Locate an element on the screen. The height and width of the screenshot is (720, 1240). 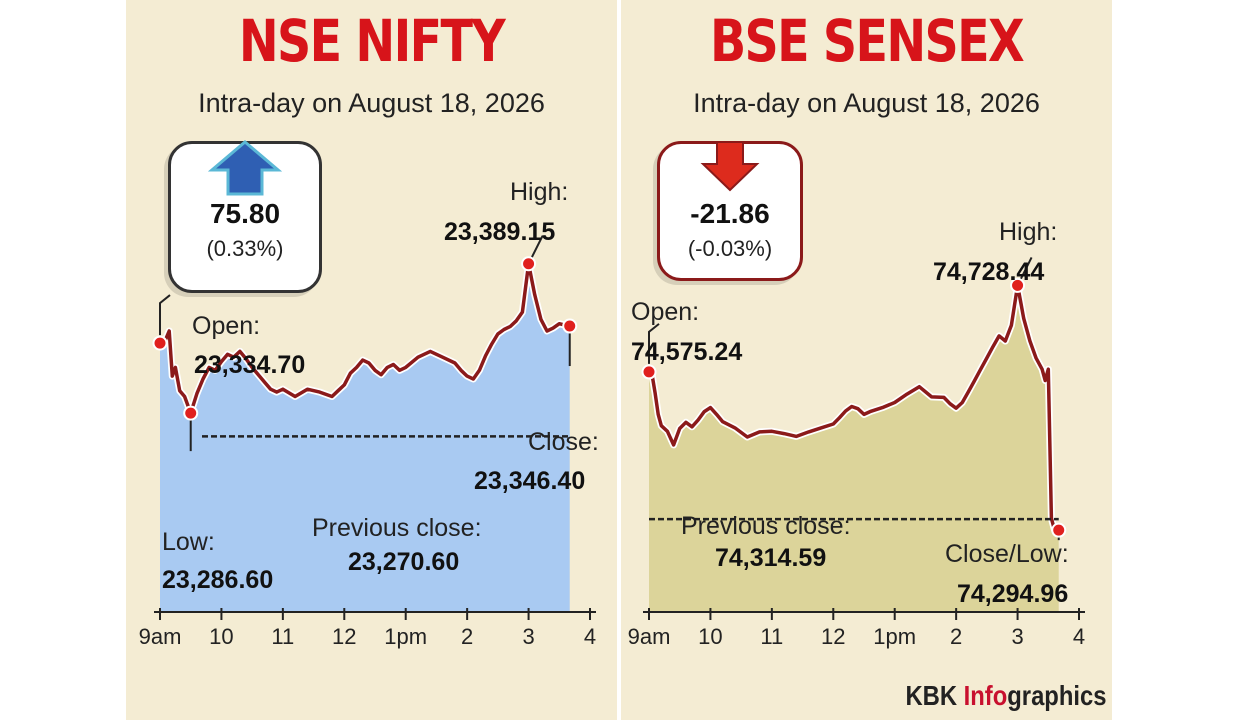
sensex-close-marker is located at coordinates (1059, 530).